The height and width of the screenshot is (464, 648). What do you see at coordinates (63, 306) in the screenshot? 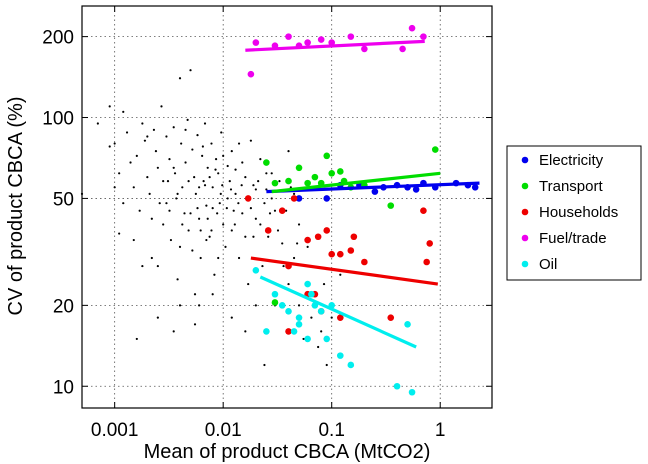
I see `y-tick-label: 20` at bounding box center [63, 306].